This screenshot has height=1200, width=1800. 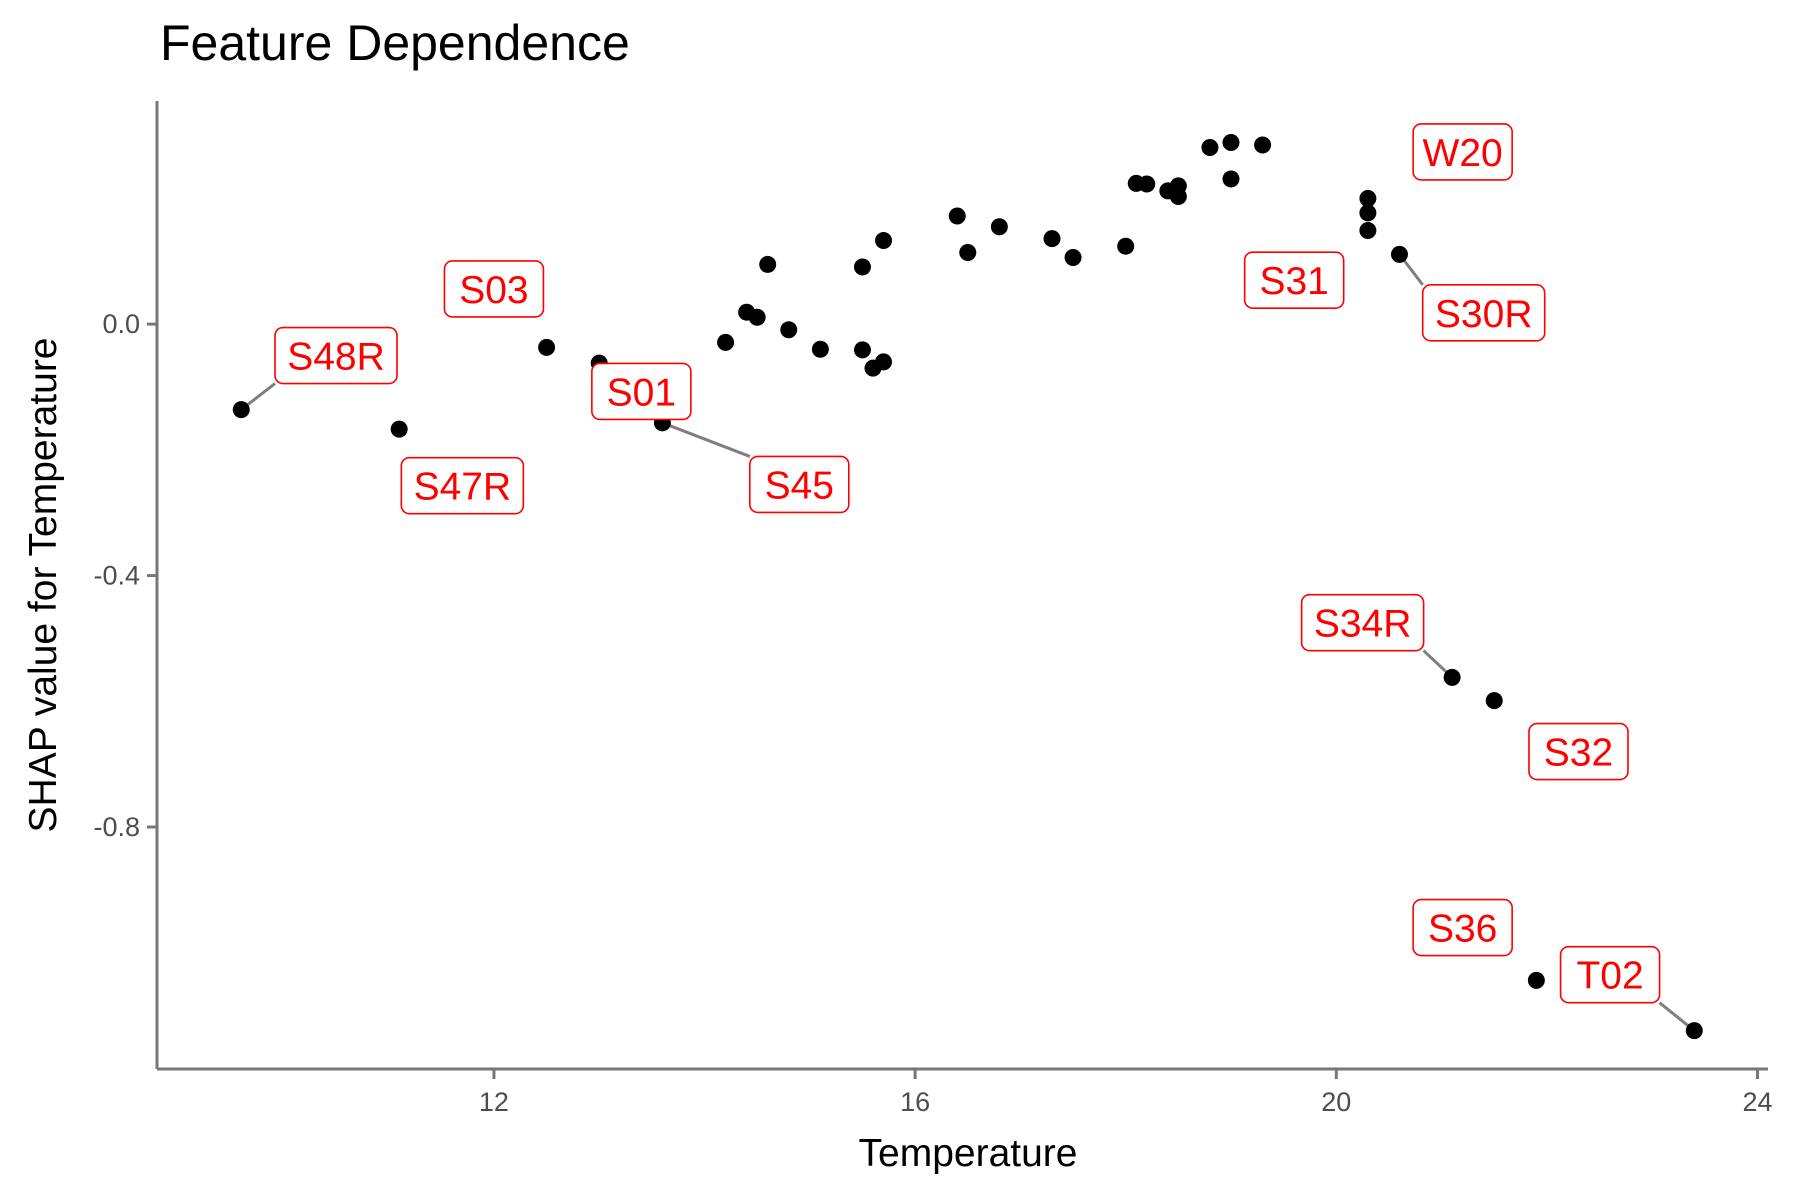 I want to click on point-label: S36, so click(x=1462, y=929).